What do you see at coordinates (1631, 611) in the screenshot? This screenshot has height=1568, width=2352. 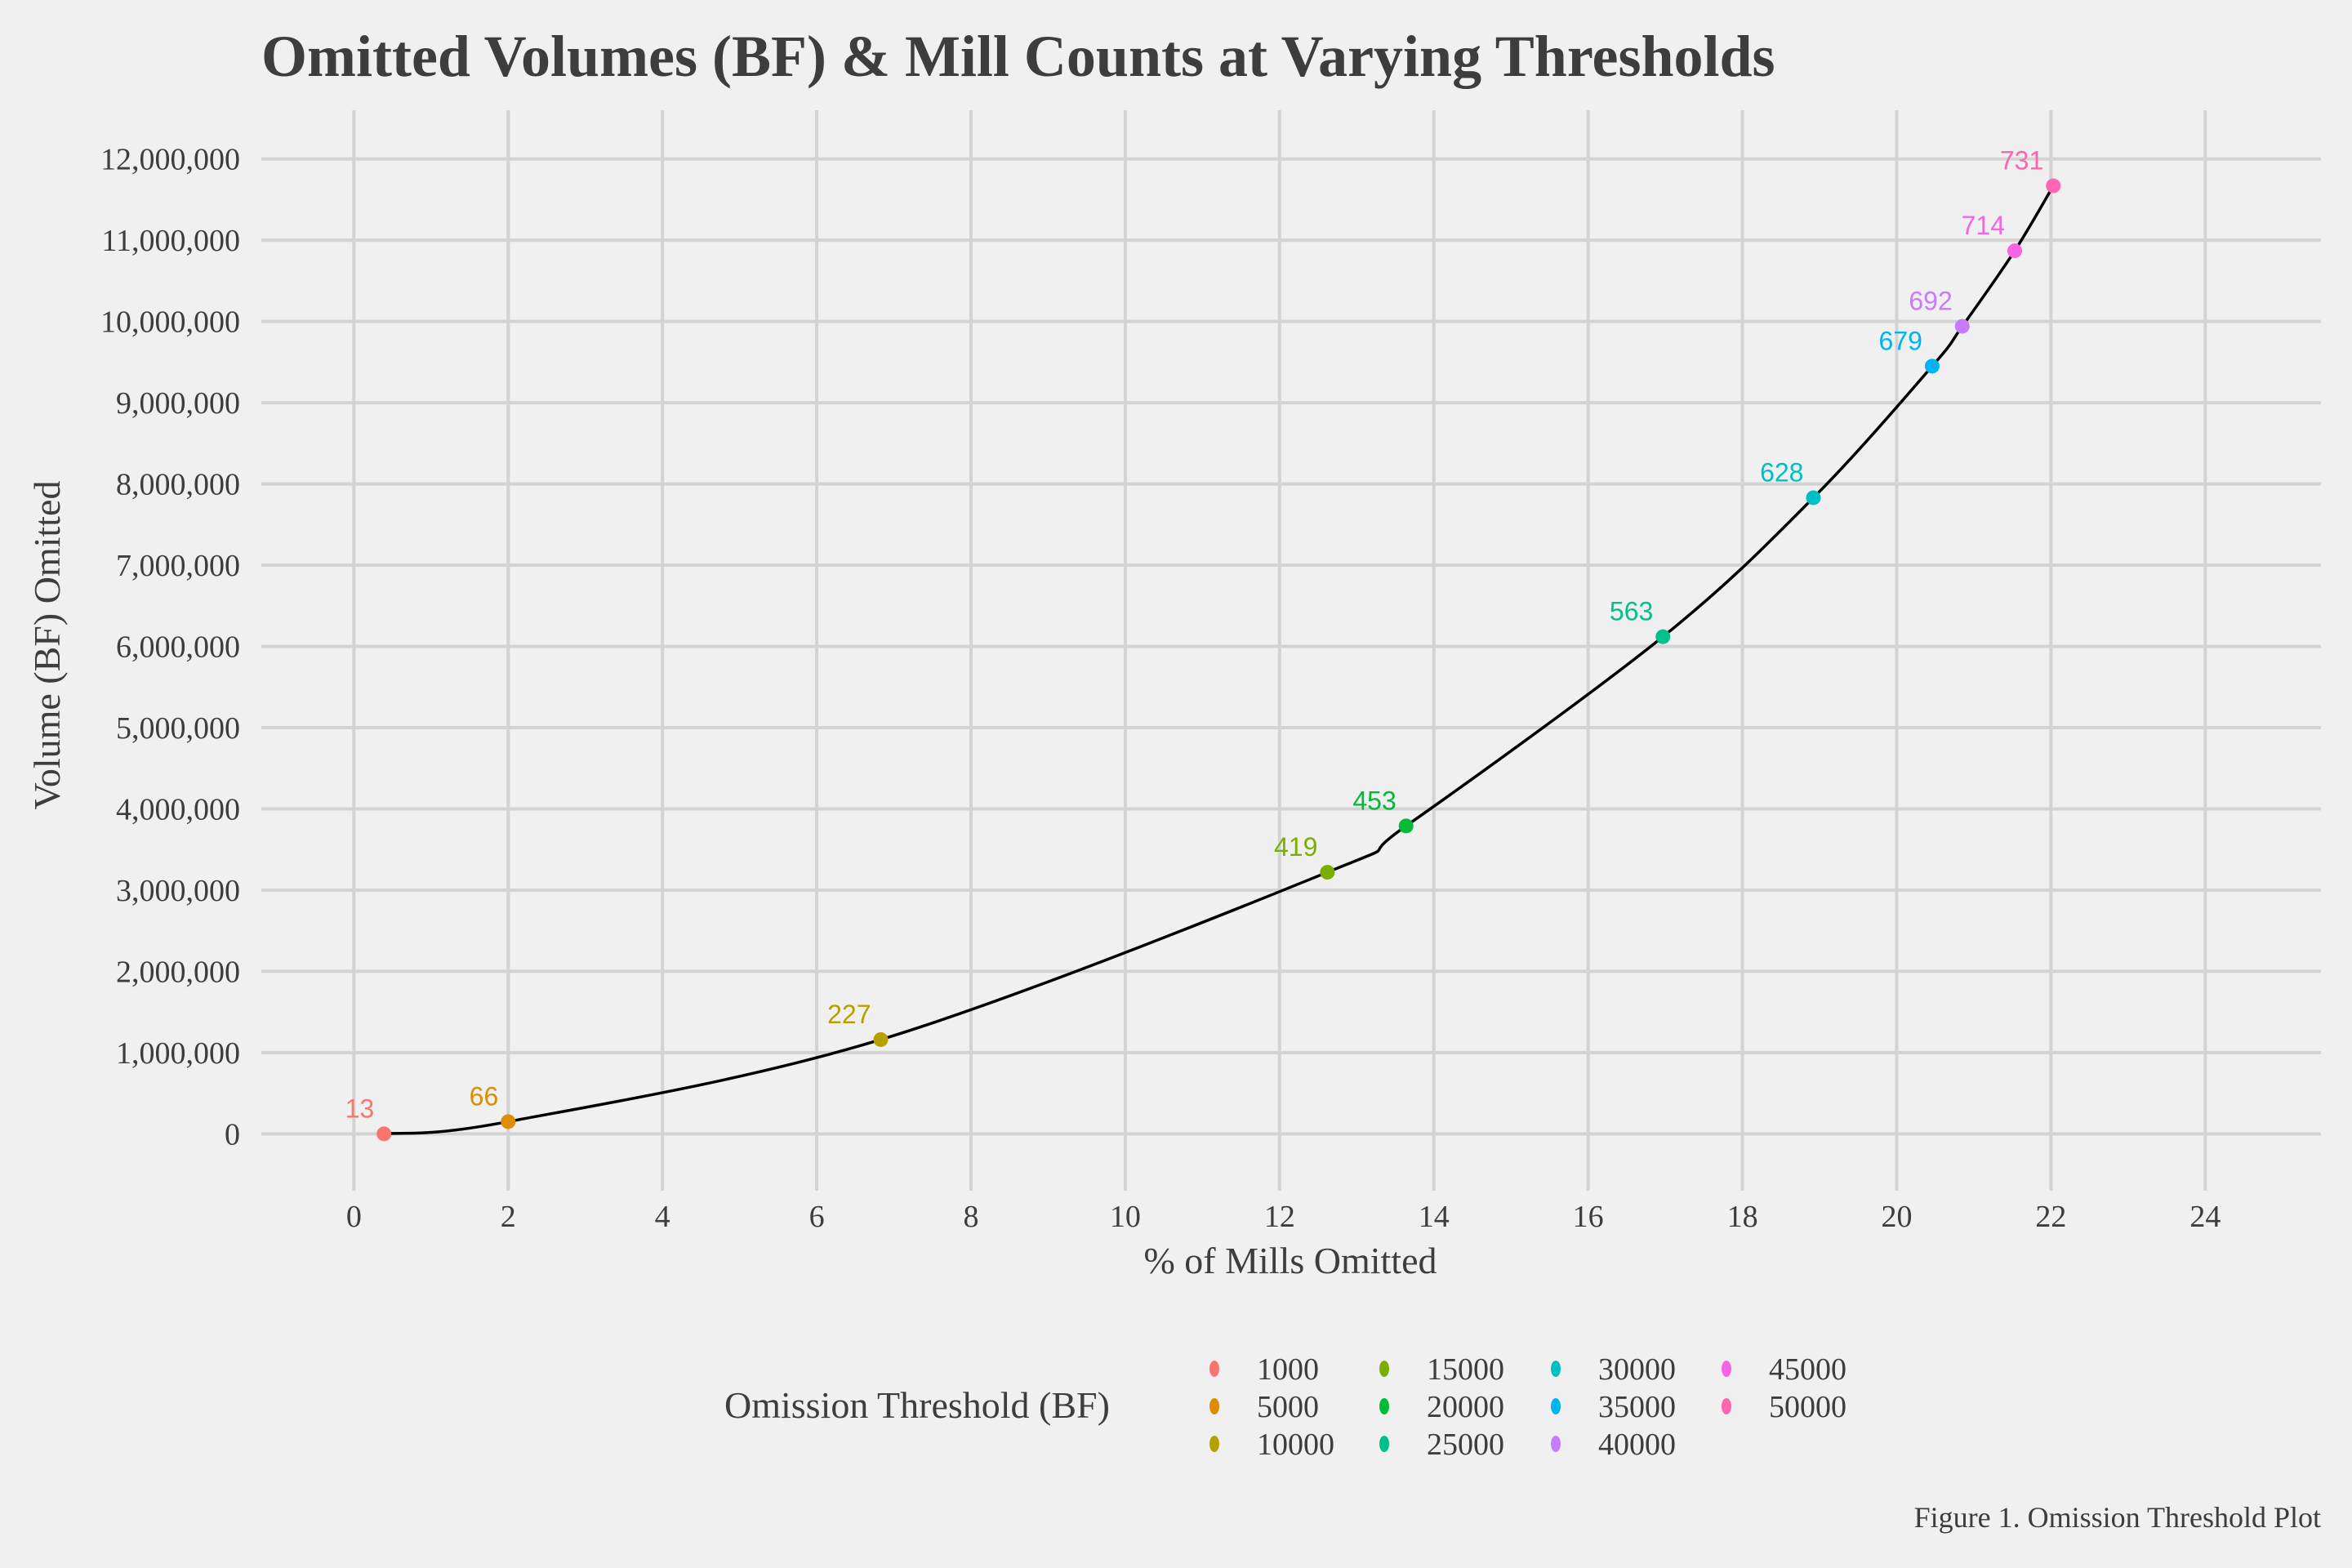 I see `data-label: 563` at bounding box center [1631, 611].